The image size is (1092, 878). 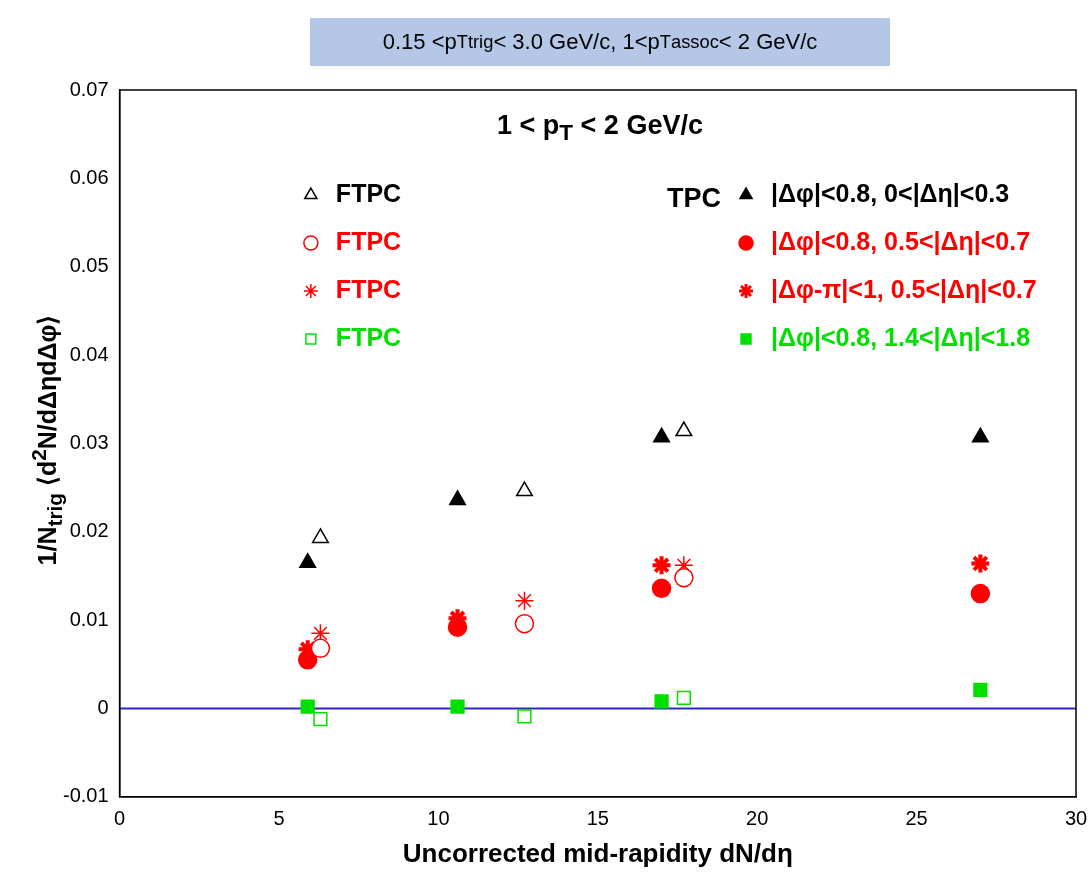 What do you see at coordinates (438, 818) in the screenshot?
I see `x-tick-label: 10` at bounding box center [438, 818].